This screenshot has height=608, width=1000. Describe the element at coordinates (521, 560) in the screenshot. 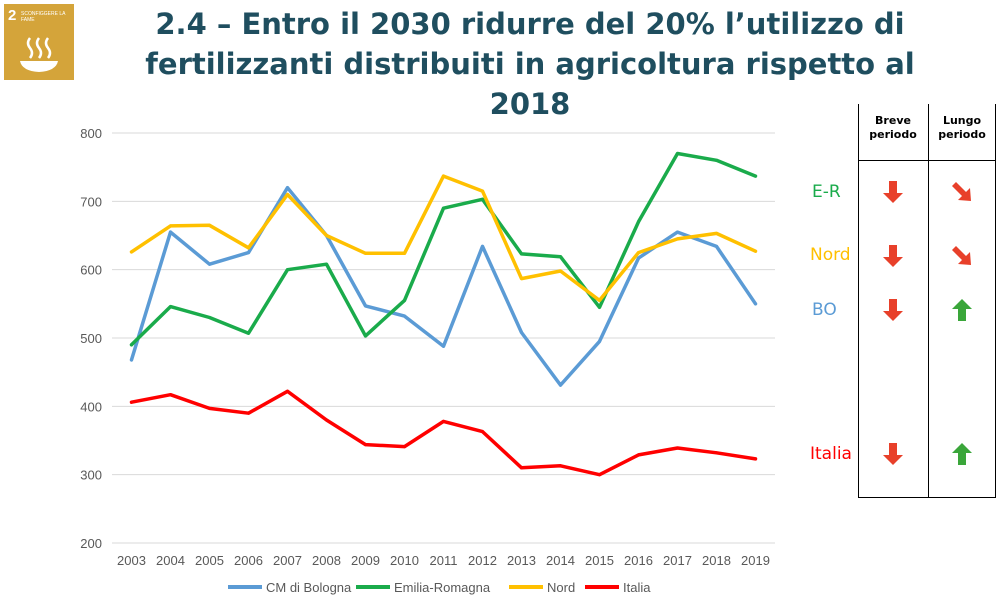

I see `x-tick-label: 2013` at that location.